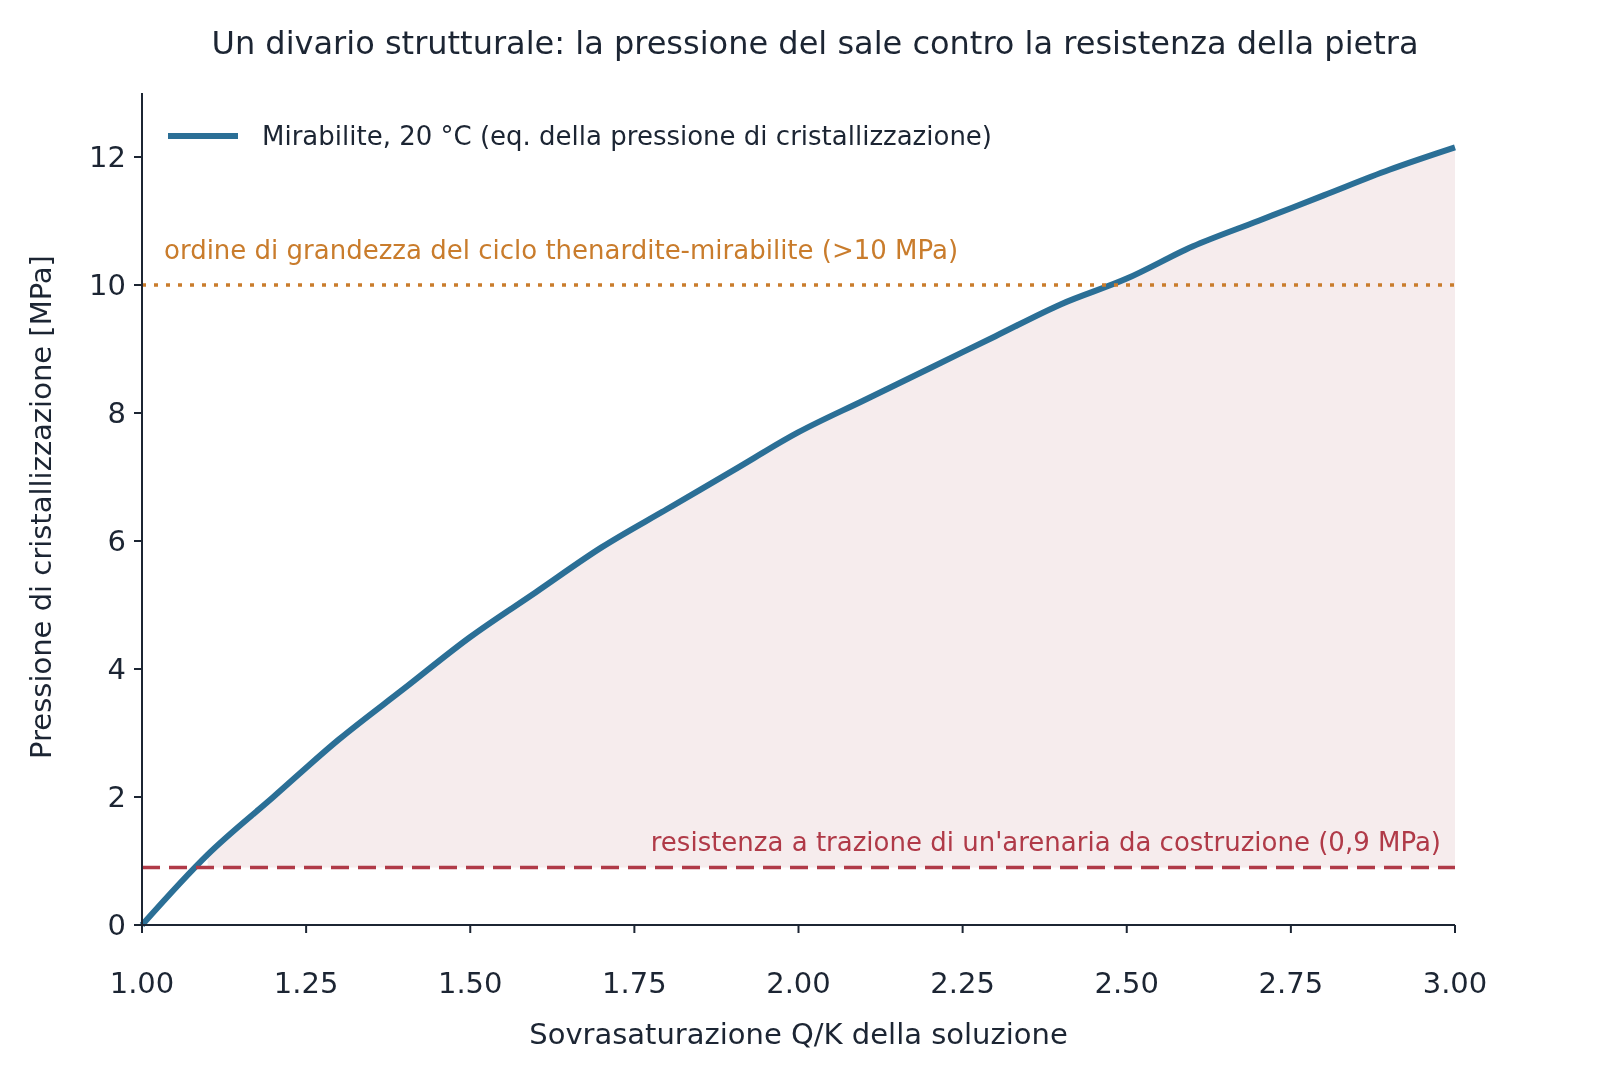 Image resolution: width=1600 pixels, height=1079 pixels. What do you see at coordinates (1045, 842) in the screenshot?
I see `ref-line-label: resistenza a trazione di un'arenaria da costruzione (0,9 MPa)` at bounding box center [1045, 842].